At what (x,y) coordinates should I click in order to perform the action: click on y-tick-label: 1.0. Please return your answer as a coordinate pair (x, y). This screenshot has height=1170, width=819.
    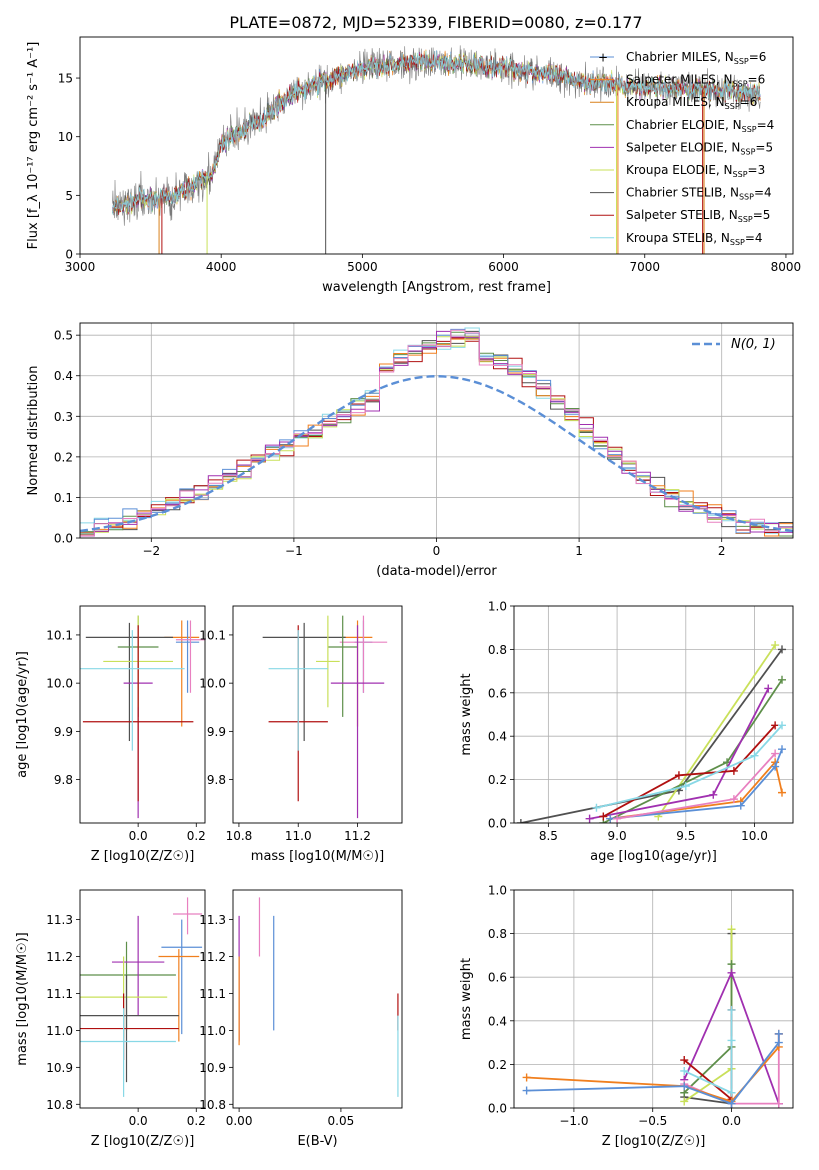
    Looking at the image, I should click on (497, 891).